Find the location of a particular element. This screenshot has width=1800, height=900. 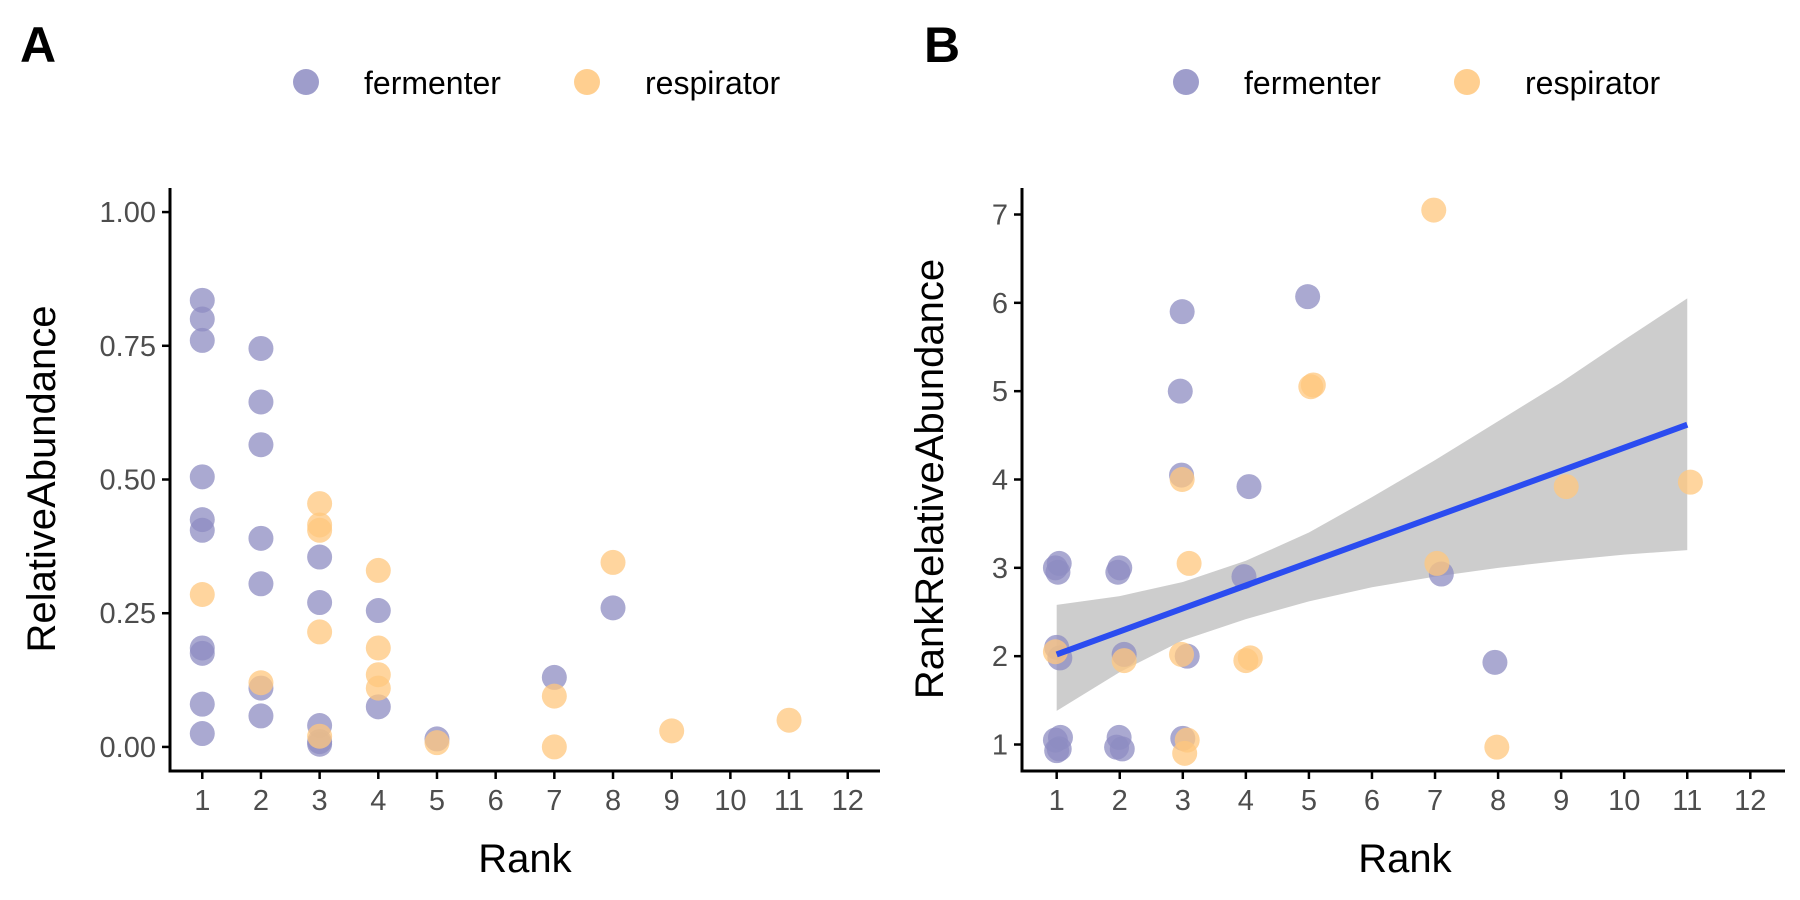

y-tick-label: 1.00 is located at coordinates (128, 213).